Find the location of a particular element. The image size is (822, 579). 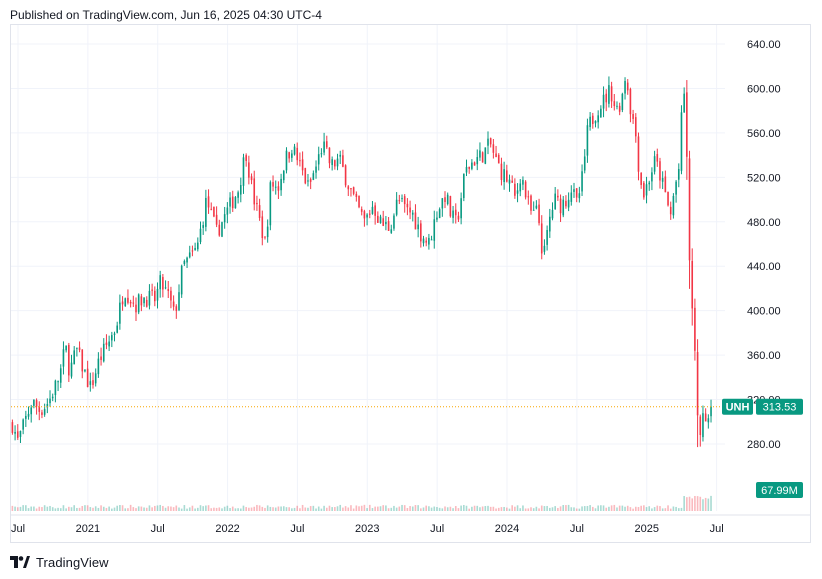

tradingview-footer: TradingView is located at coordinates (59, 562).